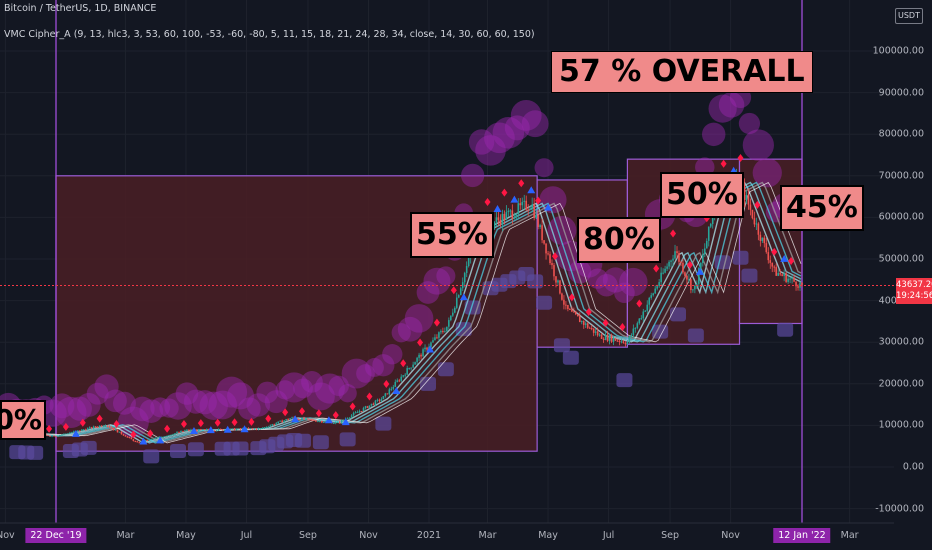 The height and width of the screenshot is (550, 932). Describe the element at coordinates (901, 259) in the screenshot. I see `y-tick-label: 50000.00` at that location.